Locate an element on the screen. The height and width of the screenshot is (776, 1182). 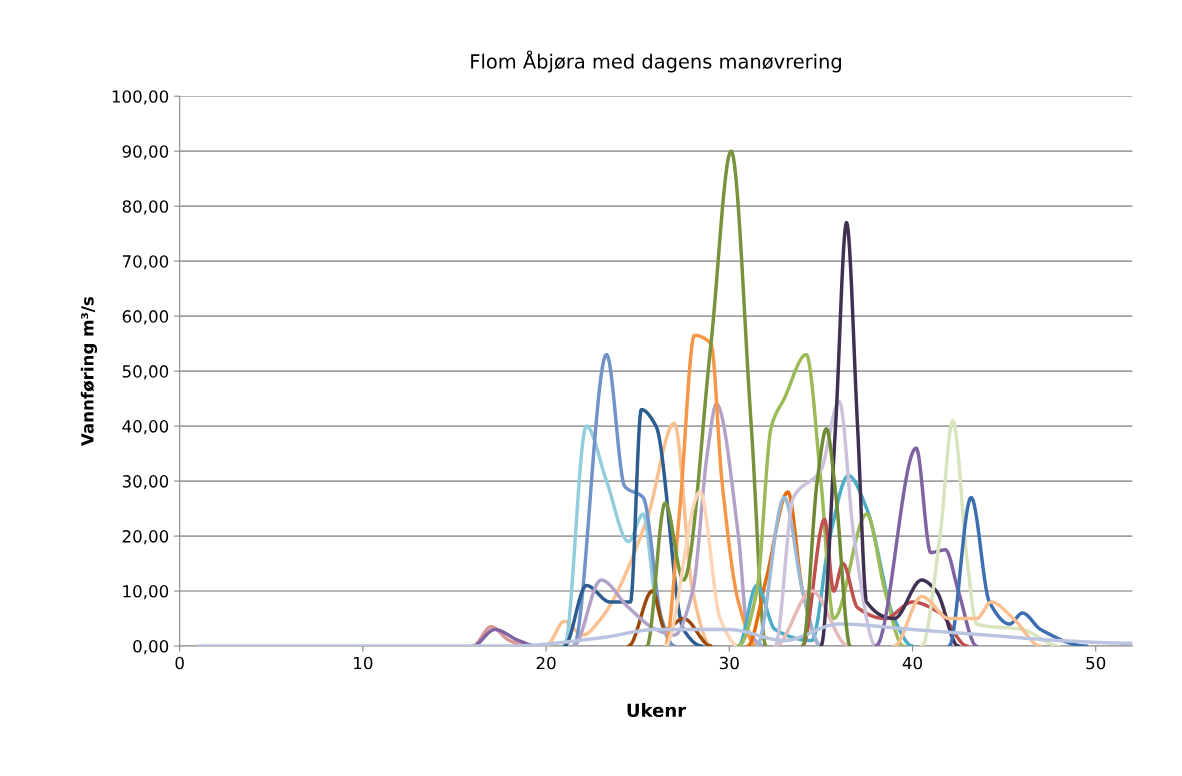
y-tick-label: 0,00 is located at coordinates (151, 647).